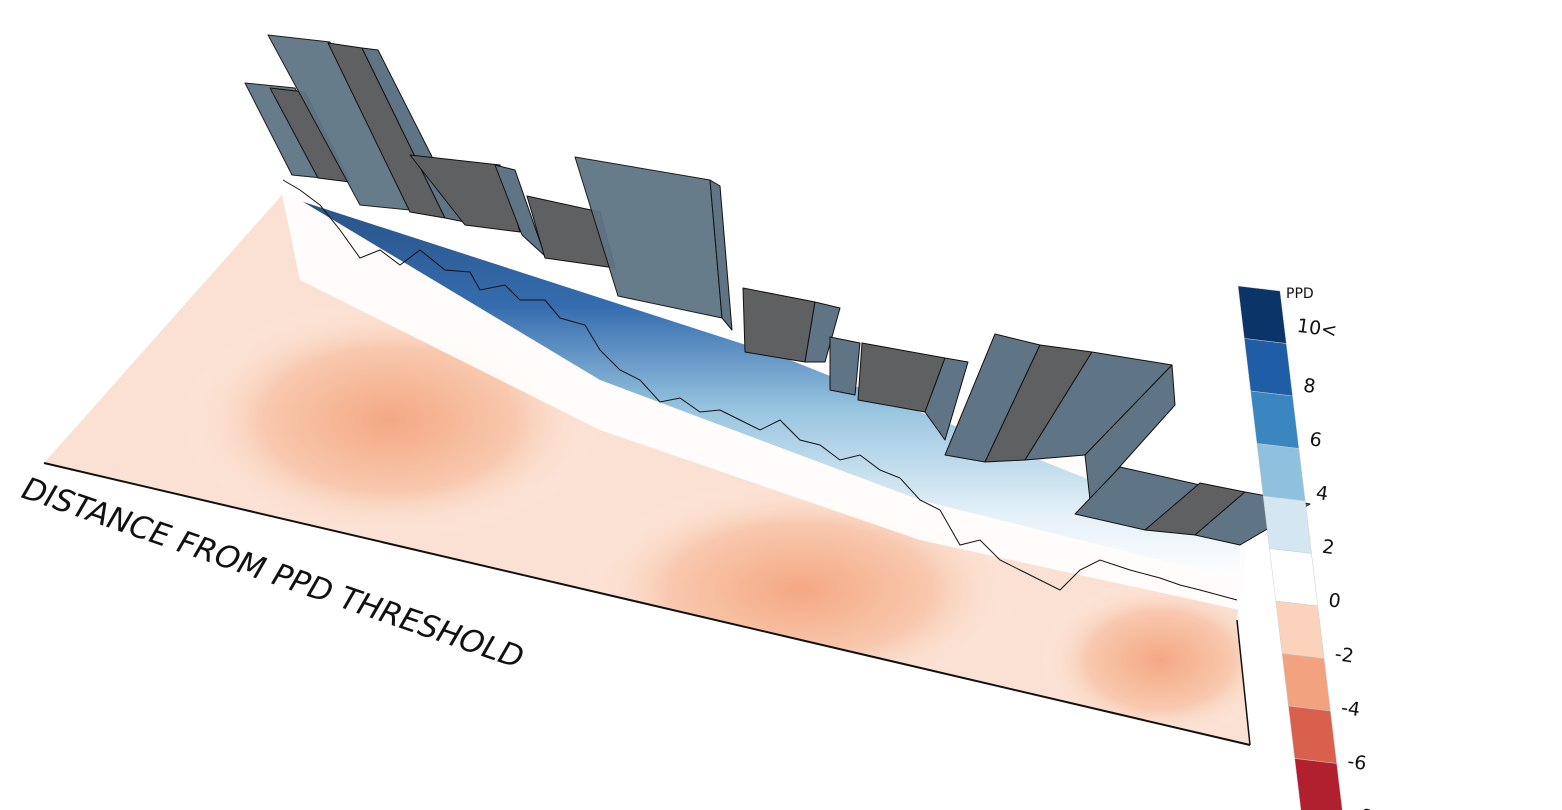  I want to click on legend-tick-label: 2, so click(1328, 547).